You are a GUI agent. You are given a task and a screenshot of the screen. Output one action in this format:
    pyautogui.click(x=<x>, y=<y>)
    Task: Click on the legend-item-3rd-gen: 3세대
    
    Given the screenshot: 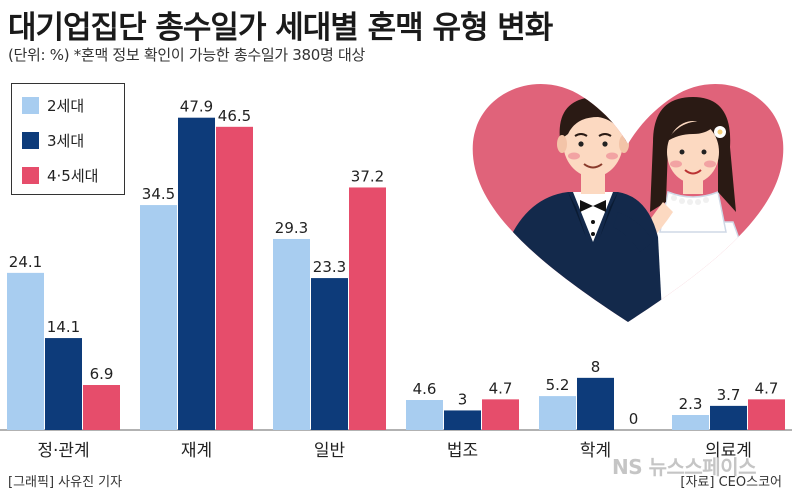 What is the action you would take?
    pyautogui.click(x=53, y=140)
    